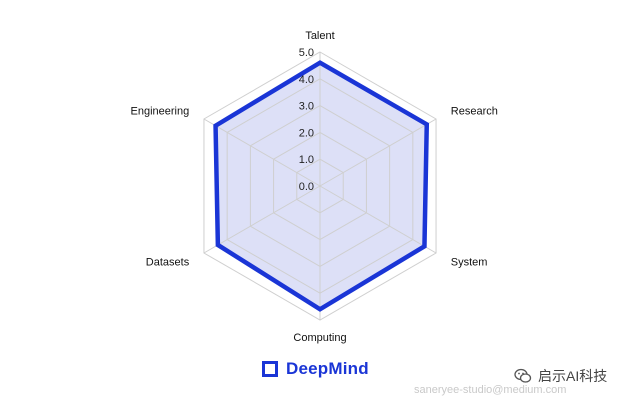 The image size is (640, 404). I want to click on watermark: 启示AI科技, so click(560, 376).